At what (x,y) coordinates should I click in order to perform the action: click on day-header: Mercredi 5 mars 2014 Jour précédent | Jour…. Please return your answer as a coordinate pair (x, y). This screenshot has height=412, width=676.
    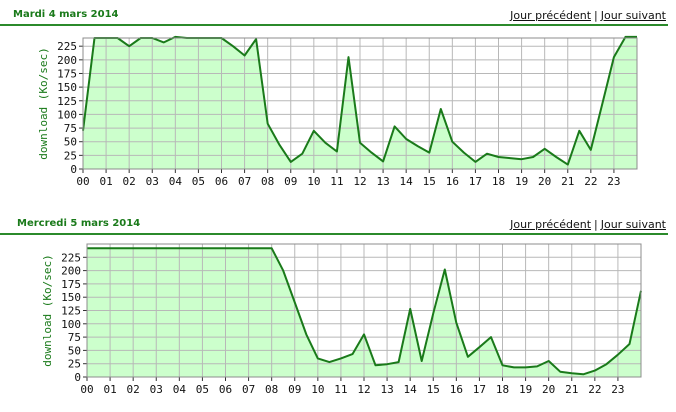
    Looking at the image, I should click on (334, 227).